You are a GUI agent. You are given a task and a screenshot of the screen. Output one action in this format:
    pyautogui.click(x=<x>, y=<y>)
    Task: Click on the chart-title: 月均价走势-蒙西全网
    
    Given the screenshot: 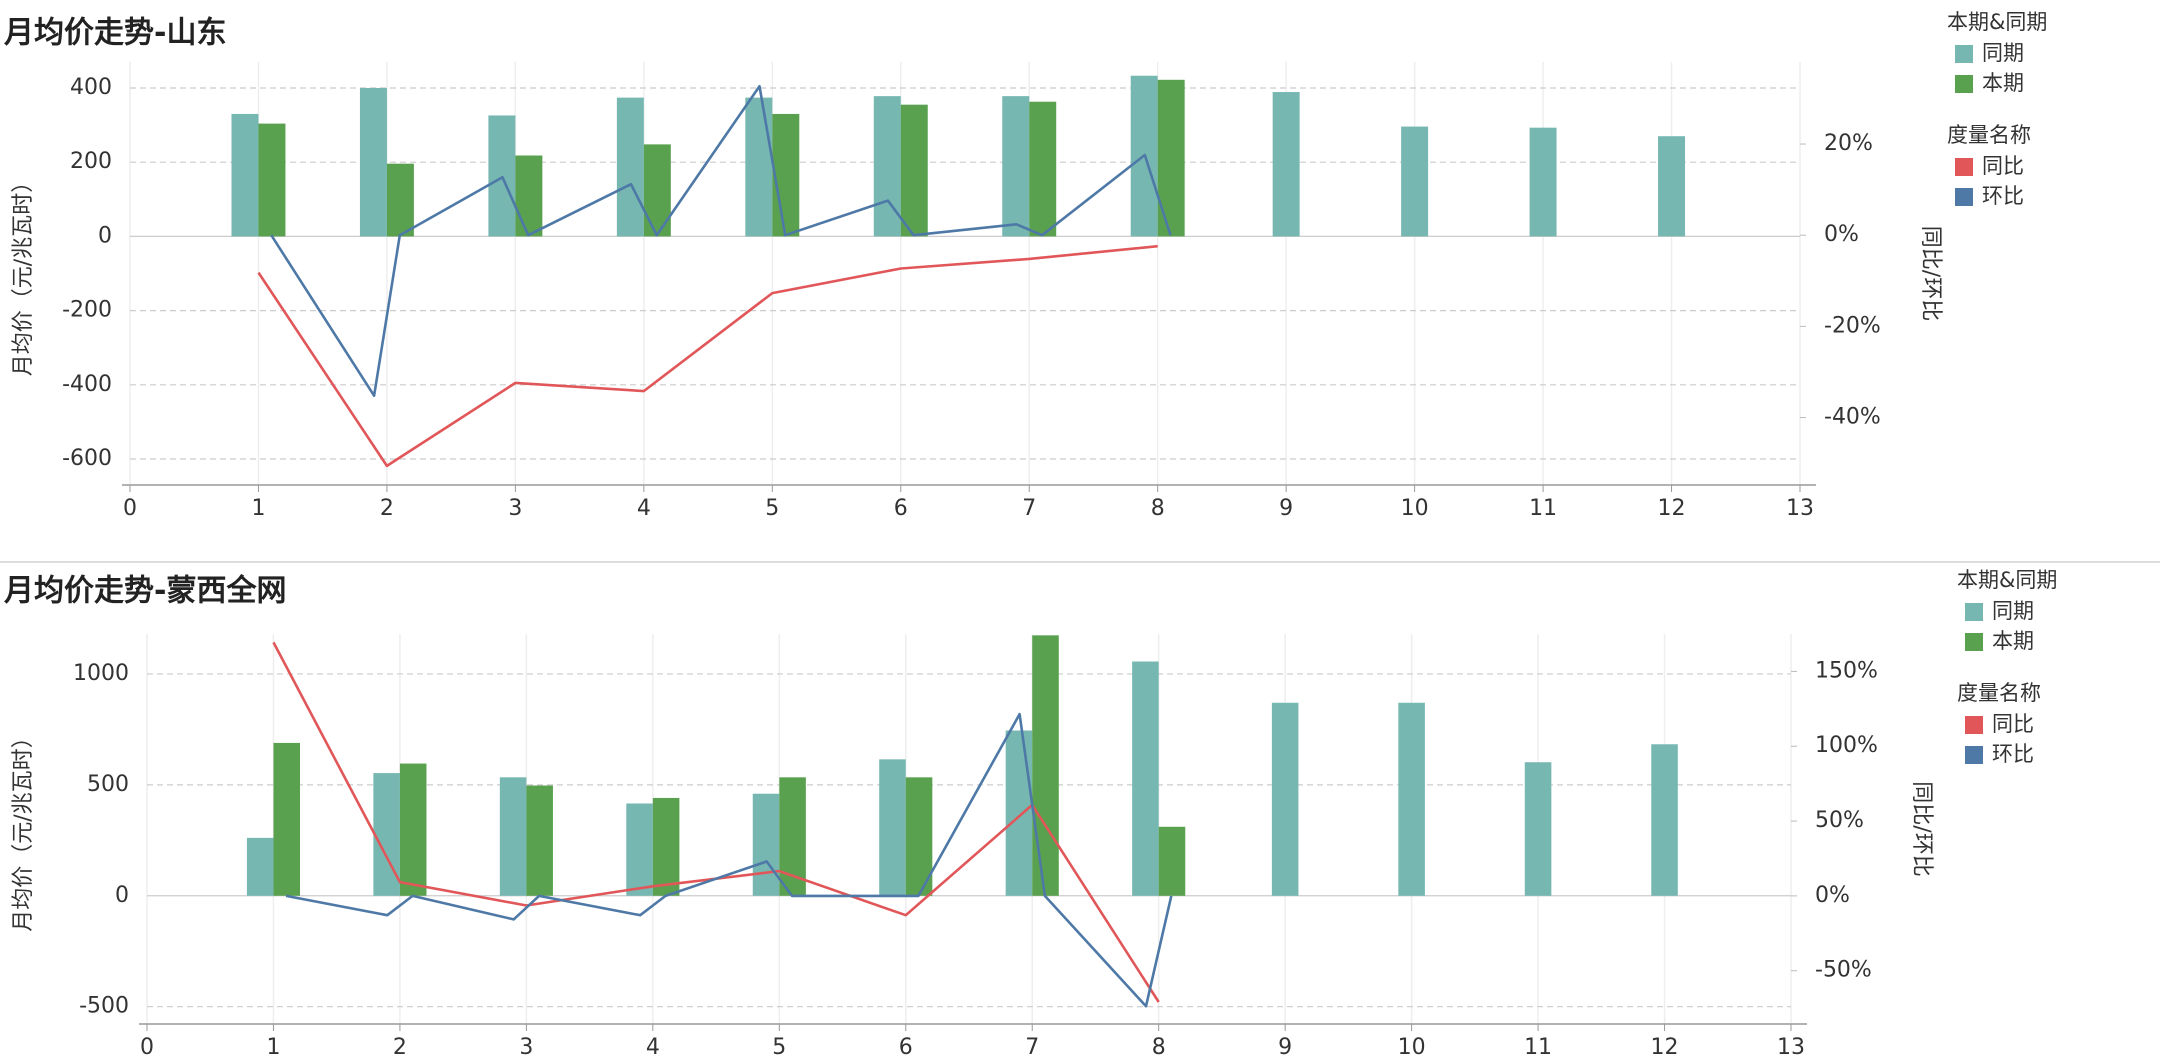 What is the action you would take?
    pyautogui.click(x=145, y=591)
    